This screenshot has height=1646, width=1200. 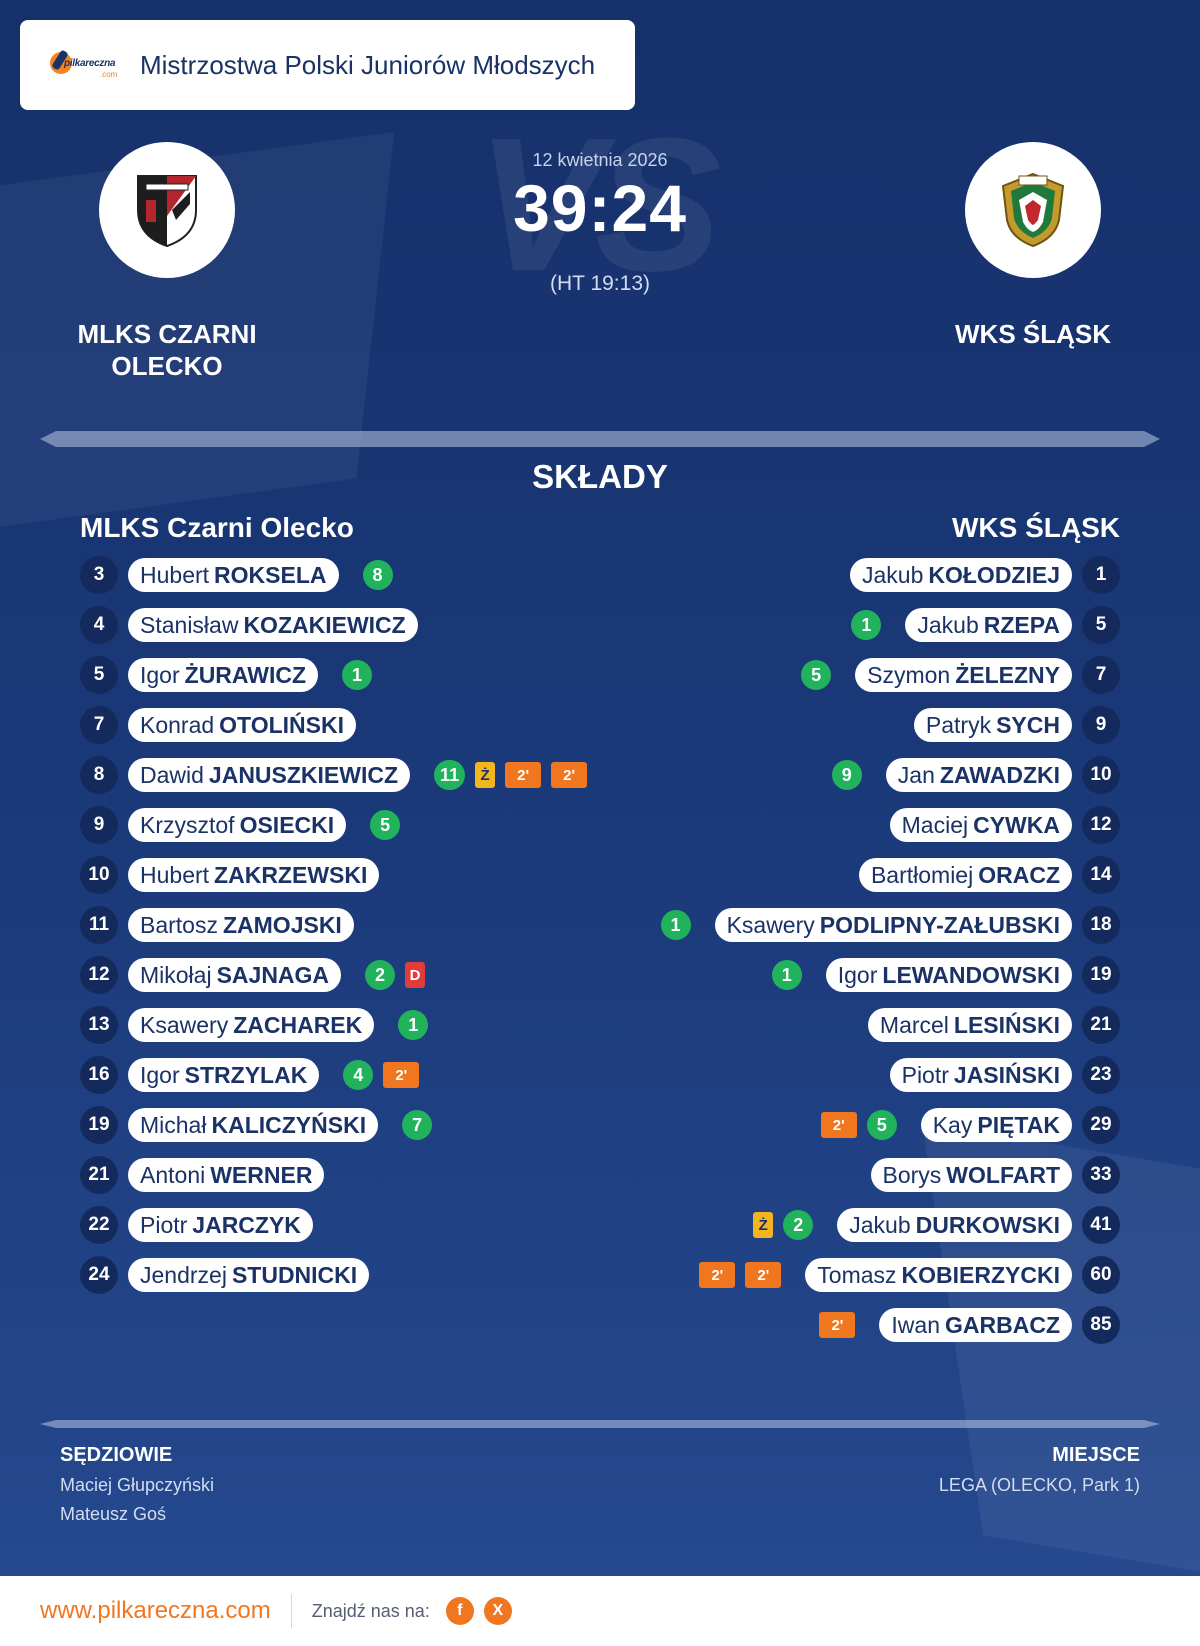 I want to click on shirt-number: 23, so click(x=1101, y=1075).